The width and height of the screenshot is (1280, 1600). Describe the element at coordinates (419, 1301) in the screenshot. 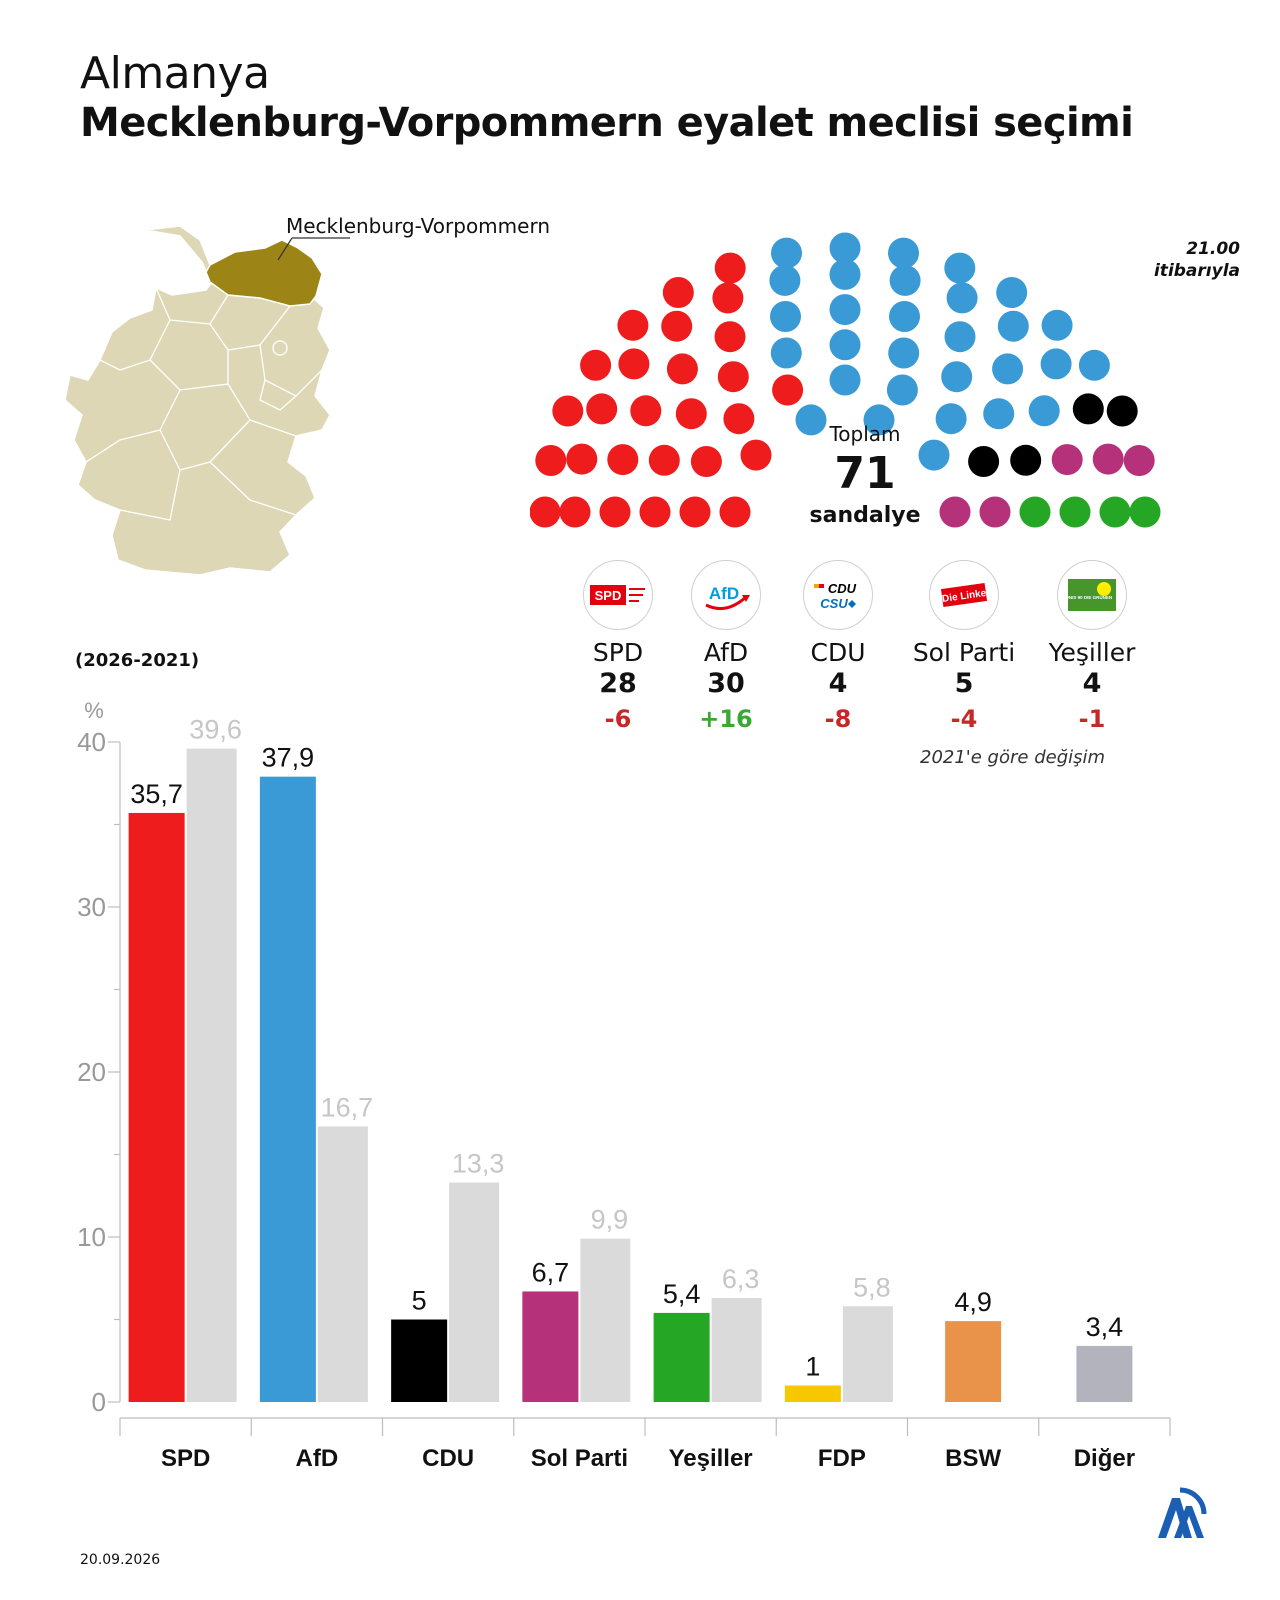

I see `bar-2026-label: 5` at that location.